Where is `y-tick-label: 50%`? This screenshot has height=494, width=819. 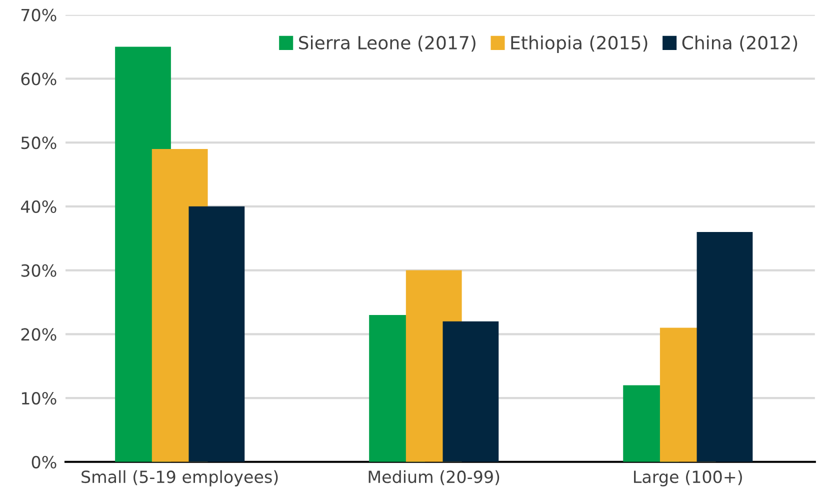 y-tick-label: 50% is located at coordinates (38, 143).